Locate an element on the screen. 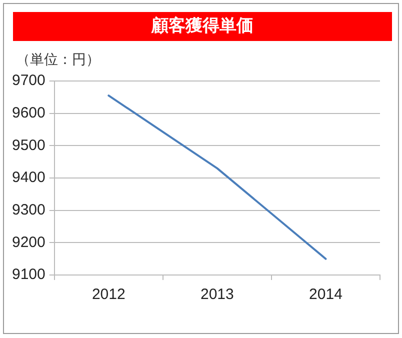 The width and height of the screenshot is (402, 338). y-tick-label: 9600 is located at coordinates (29, 113).